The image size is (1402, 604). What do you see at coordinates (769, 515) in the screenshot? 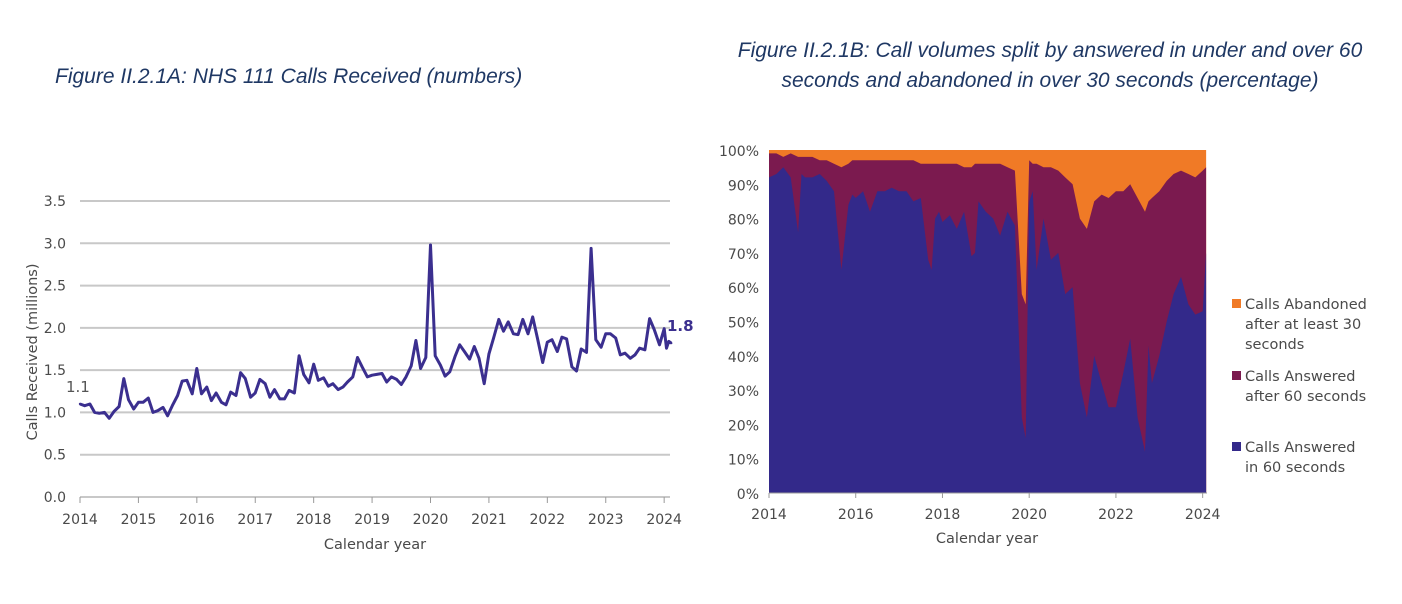
I see `chart-b-x-tick: 2014` at bounding box center [769, 515].